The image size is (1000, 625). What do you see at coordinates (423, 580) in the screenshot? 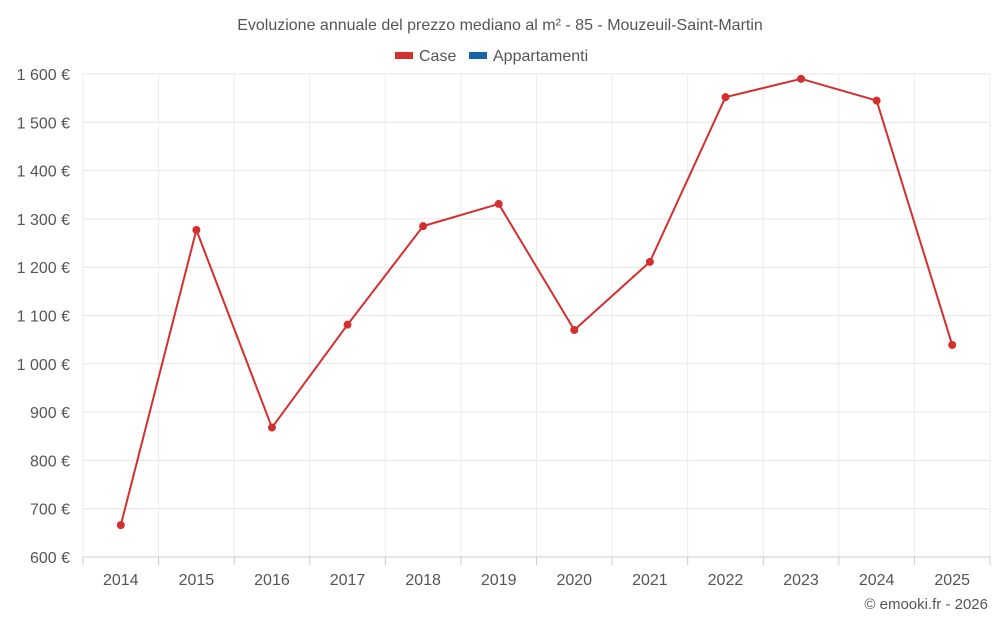
I see `x-tick-label: 2018` at bounding box center [423, 580].